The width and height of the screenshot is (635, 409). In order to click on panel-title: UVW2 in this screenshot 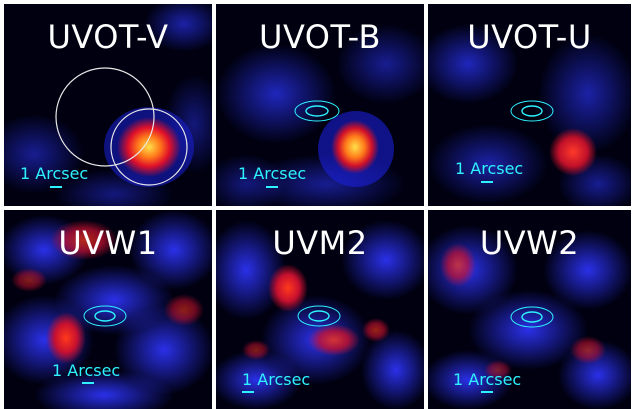, I will do `click(529, 243)`.